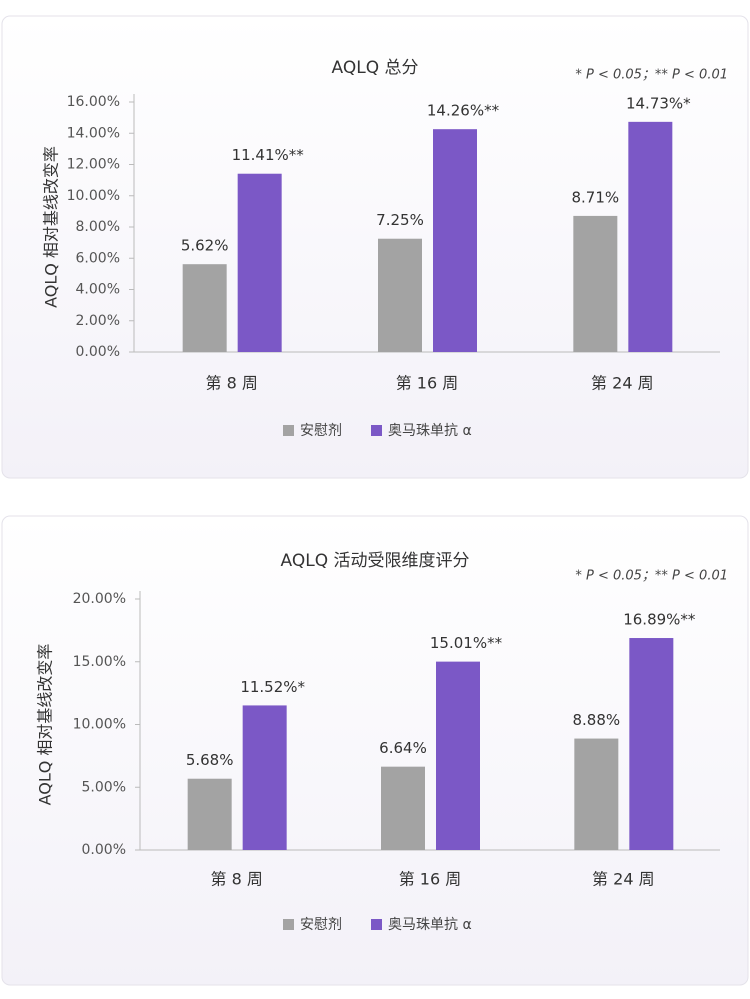 The width and height of the screenshot is (750, 999). What do you see at coordinates (375, 68) in the screenshot?
I see `chart-title: AQLQ 总分` at bounding box center [375, 68].